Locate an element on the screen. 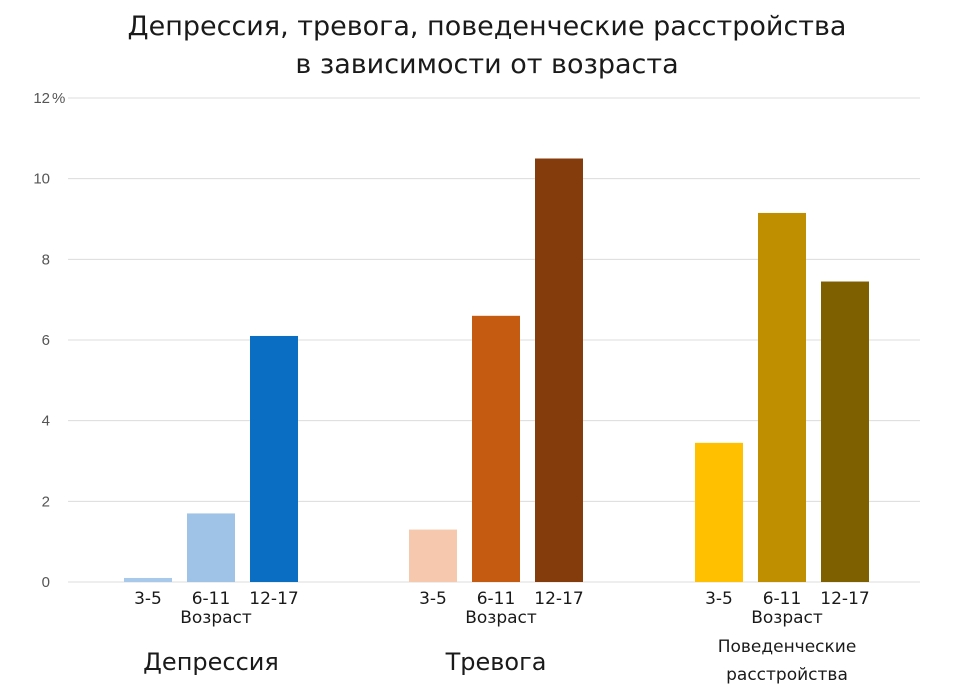  y-tick-label: 2 is located at coordinates (46, 501).